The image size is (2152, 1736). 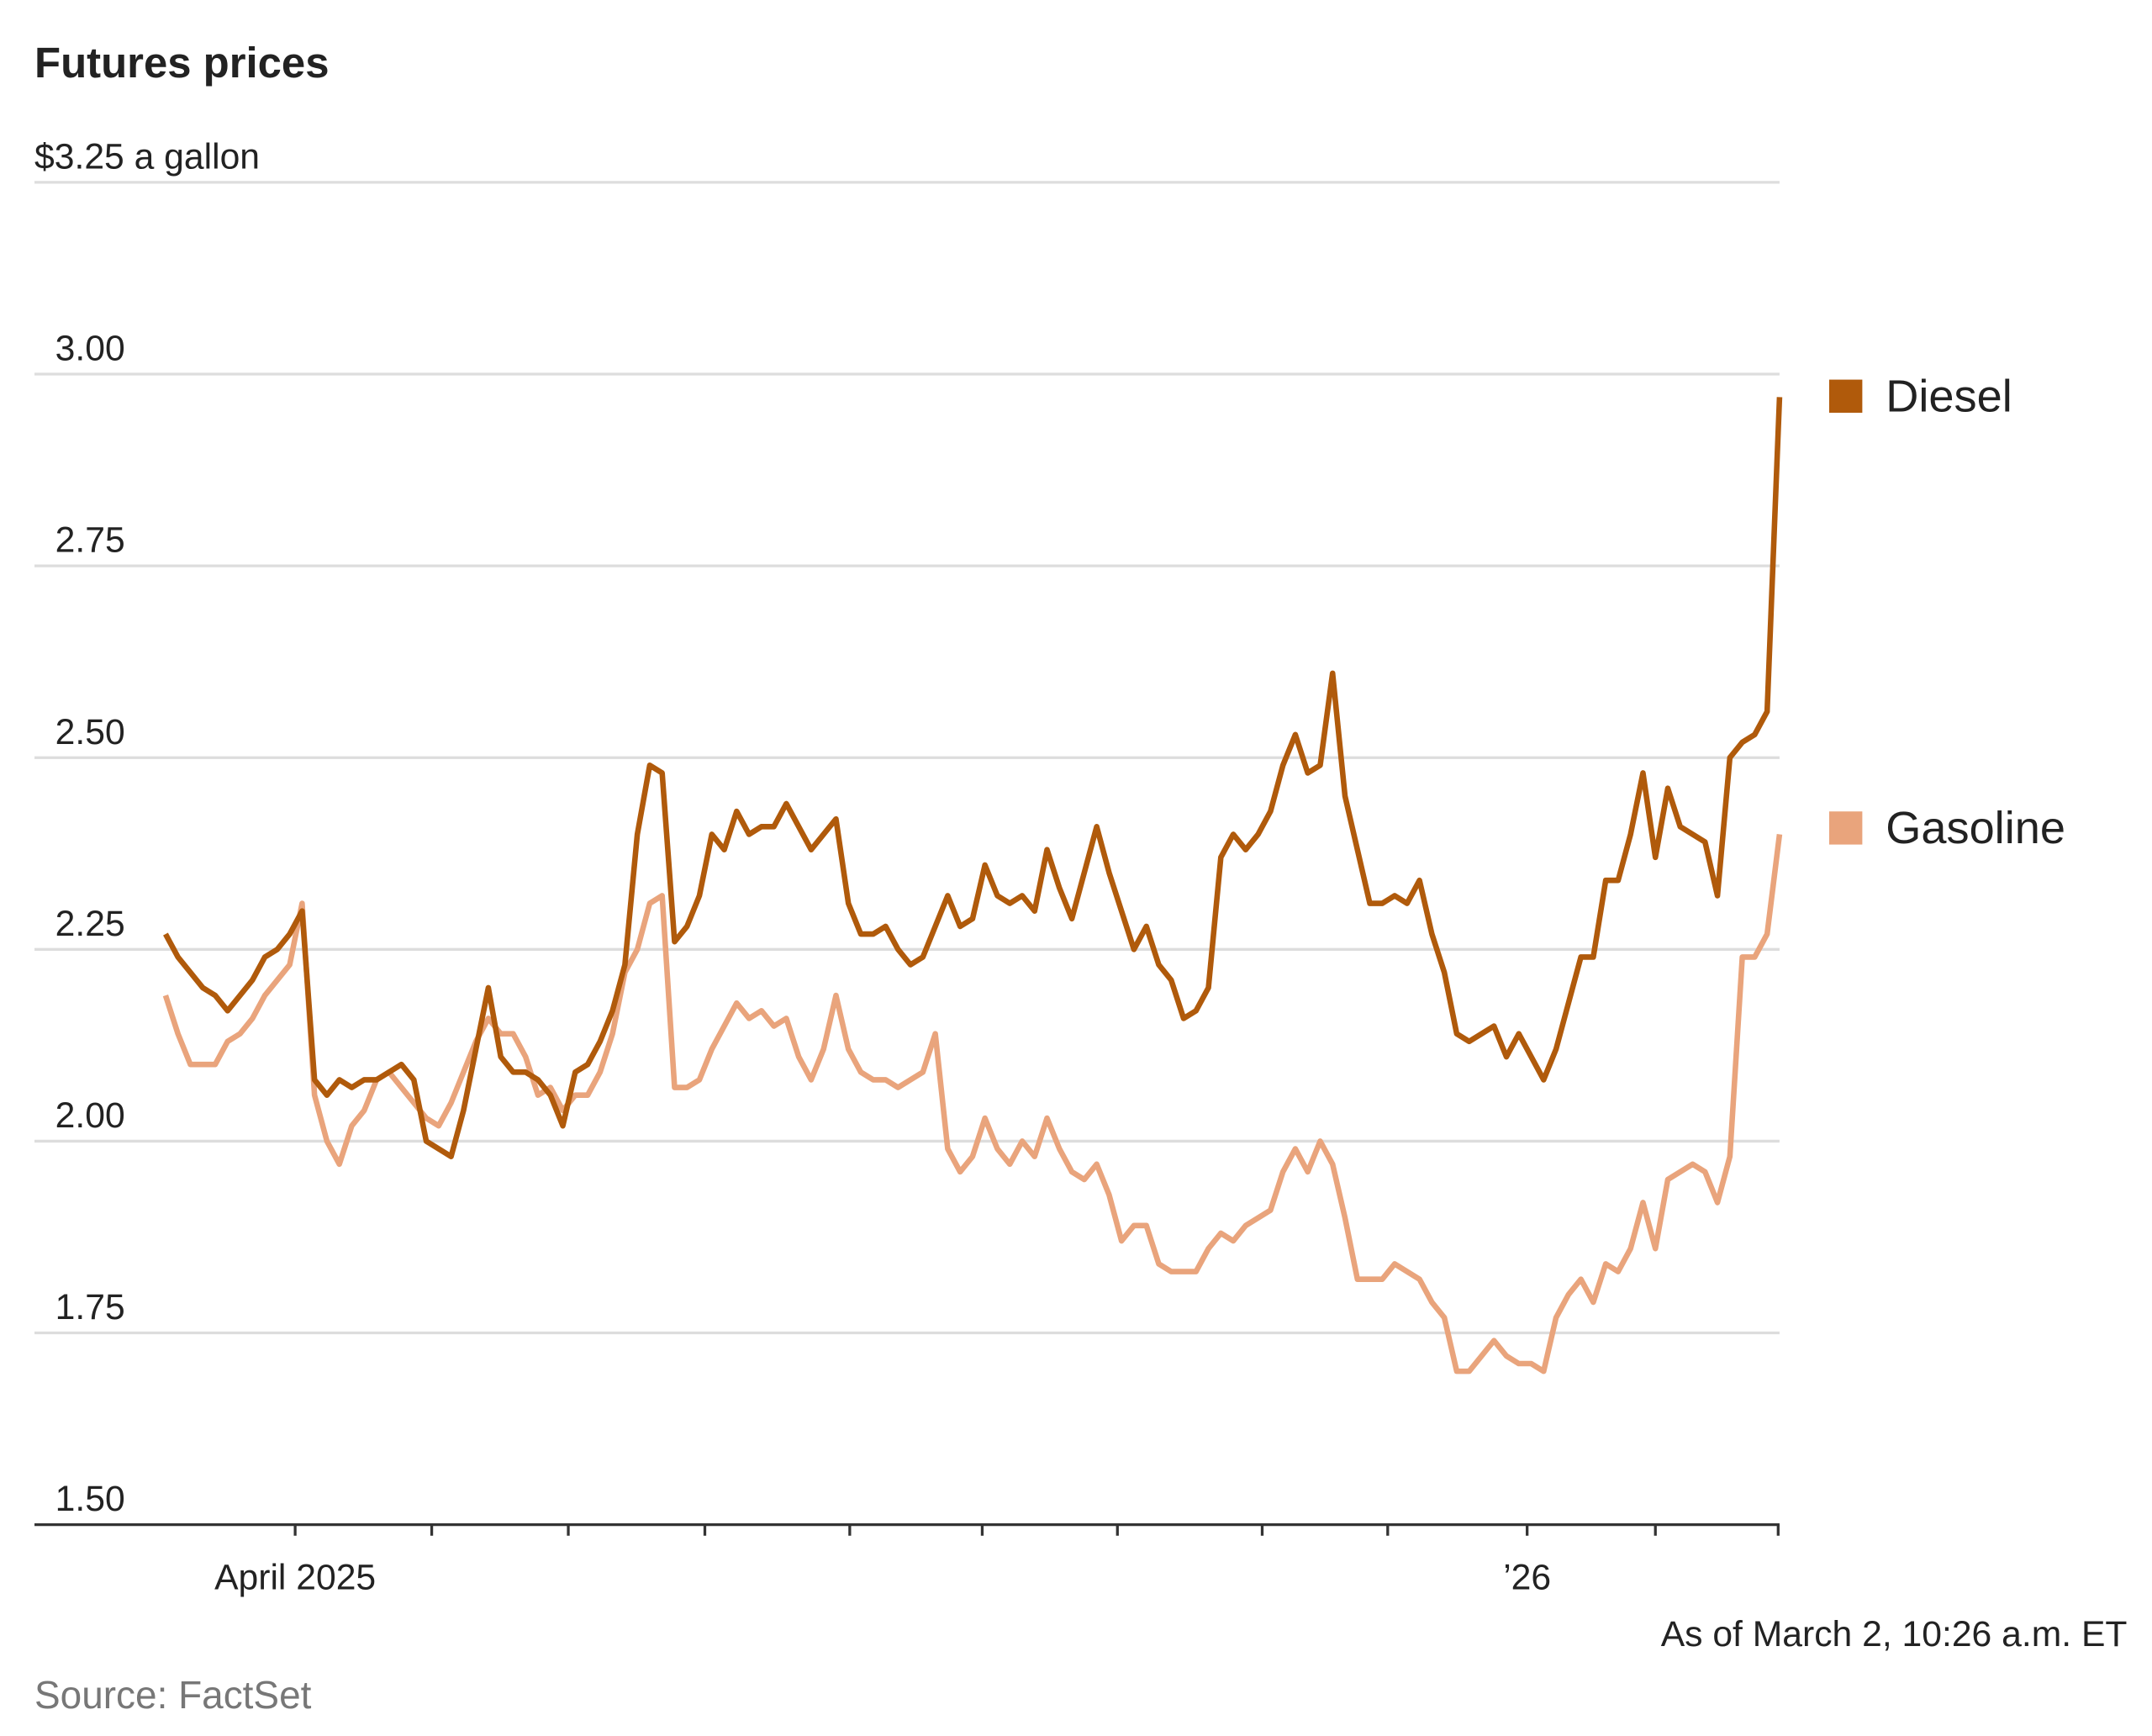 What do you see at coordinates (1527, 1578) in the screenshot?
I see `x-tick-label: ’26` at bounding box center [1527, 1578].